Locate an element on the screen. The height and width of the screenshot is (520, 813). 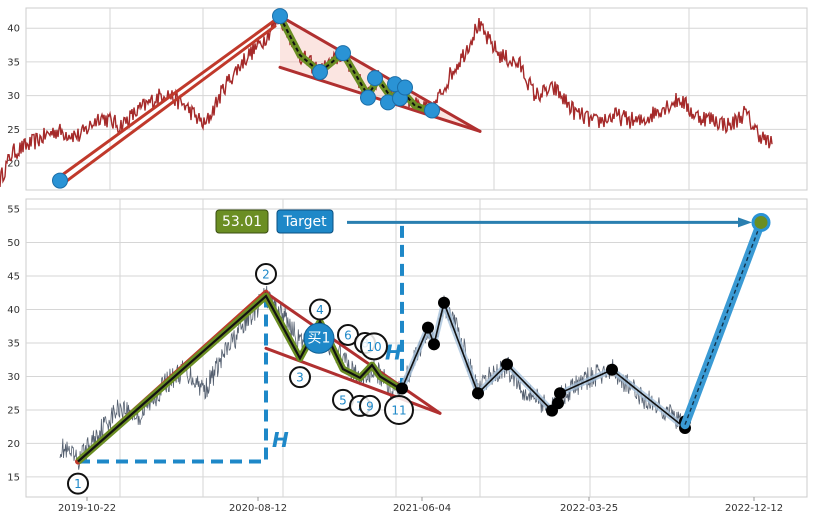
wave-label-text: 2 is located at coordinates (266, 275).